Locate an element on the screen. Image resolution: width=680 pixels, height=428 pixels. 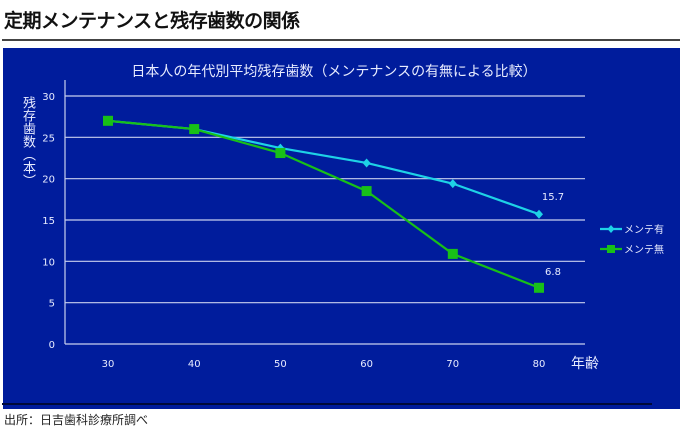
y-axis-label: 残存歯数（本） is located at coordinates (27, 141).